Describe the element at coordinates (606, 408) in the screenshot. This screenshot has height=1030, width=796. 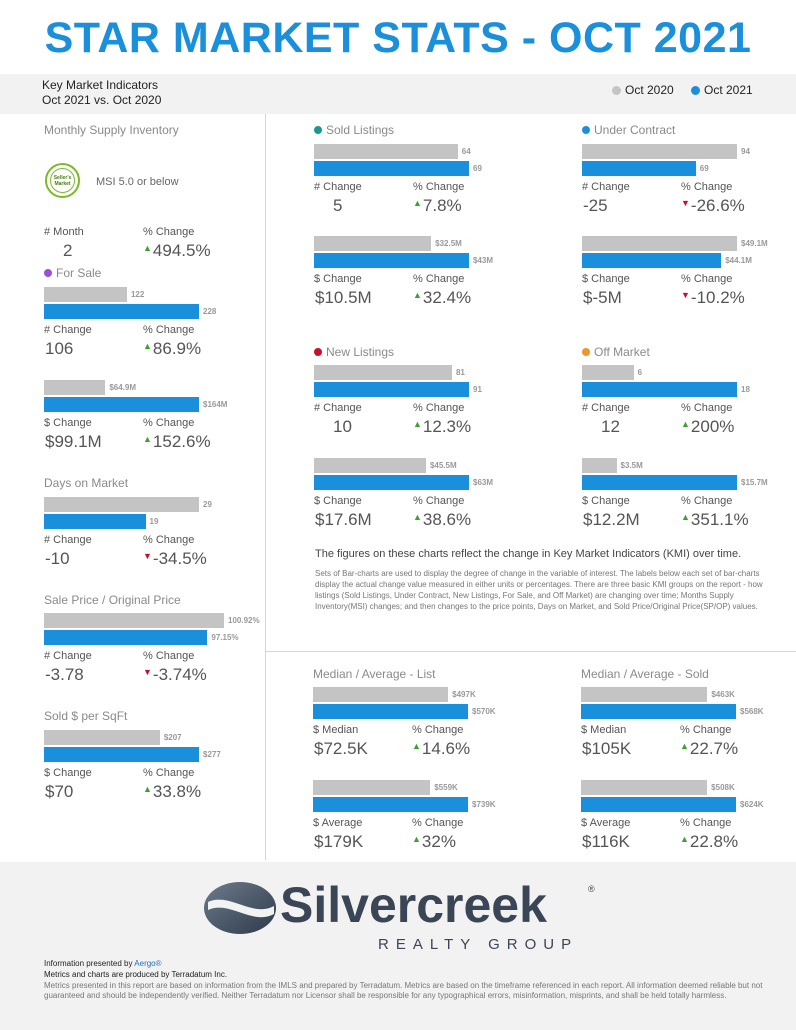
I see `off-market-c1-left-label: # Change` at that location.